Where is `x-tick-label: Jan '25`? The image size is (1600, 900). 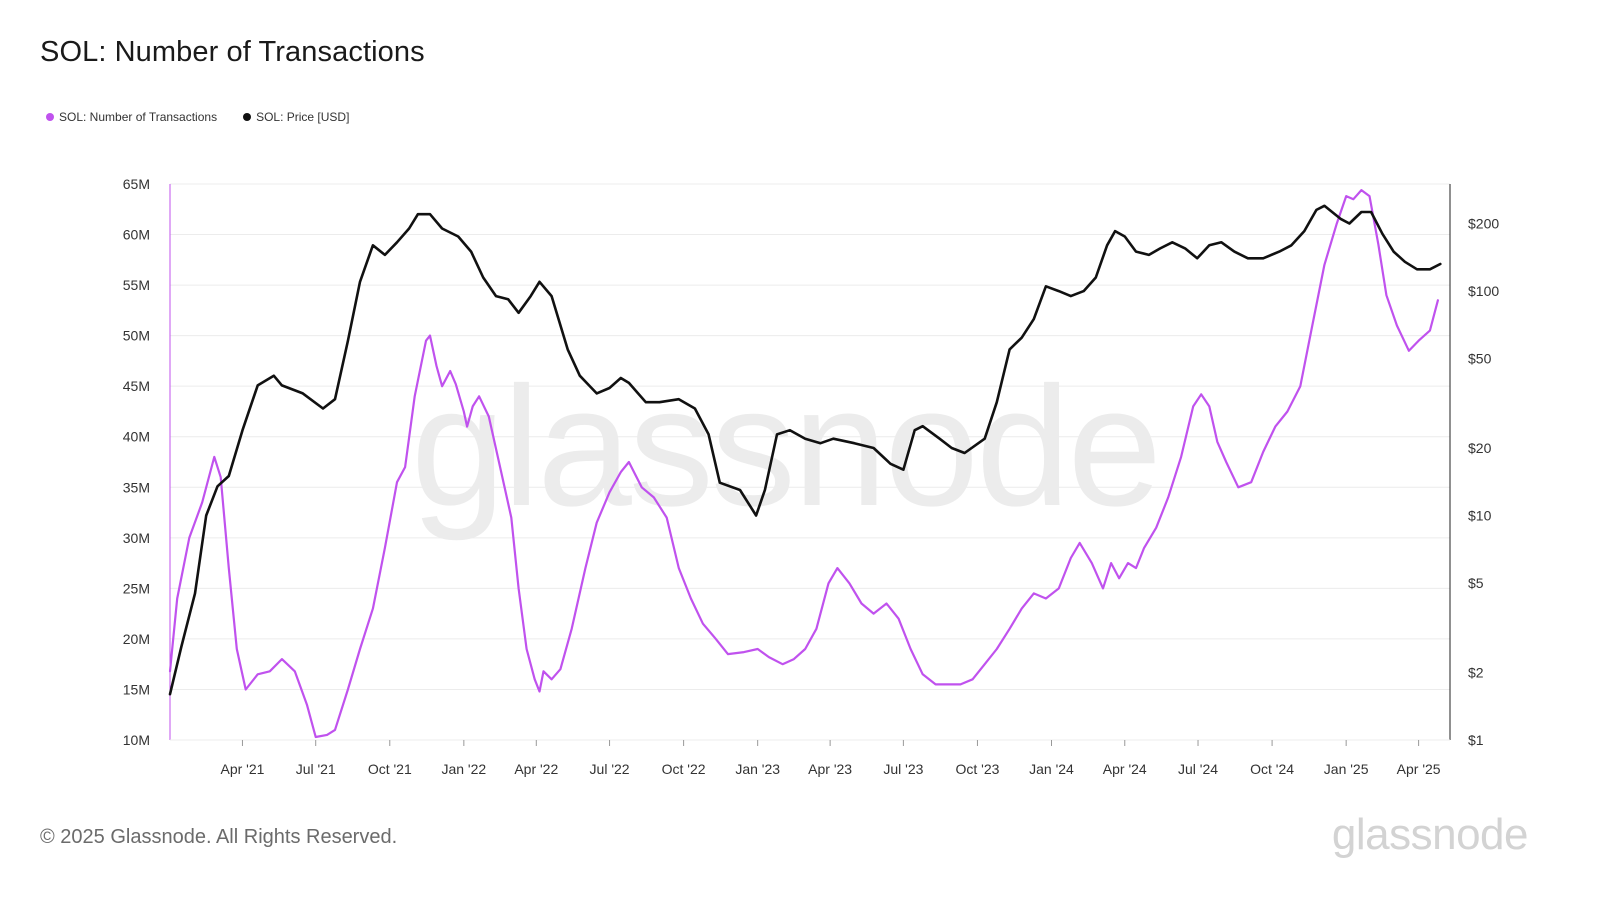 x-tick-label: Jan '25 is located at coordinates (1346, 769).